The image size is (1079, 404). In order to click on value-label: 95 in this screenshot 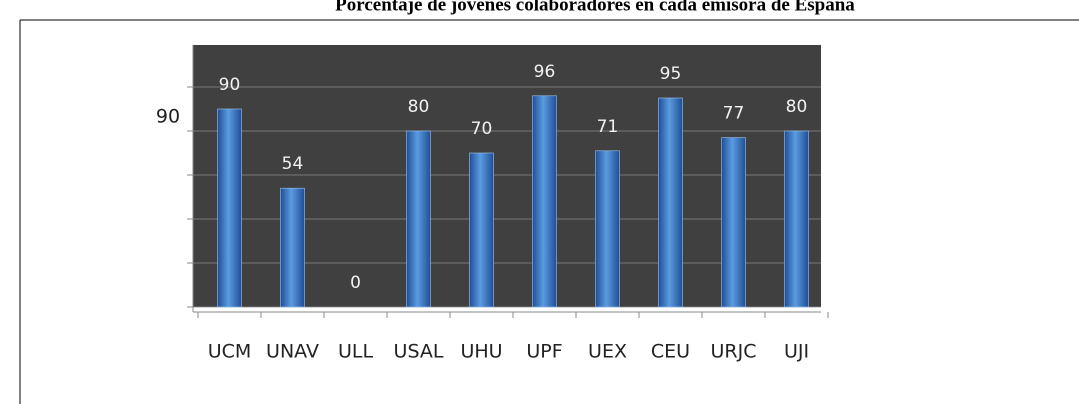, I will do `click(671, 74)`.